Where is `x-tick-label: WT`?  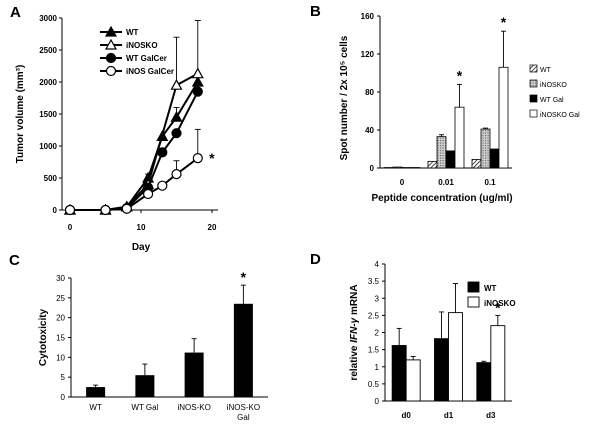 x-tick-label: WT is located at coordinates (95, 407).